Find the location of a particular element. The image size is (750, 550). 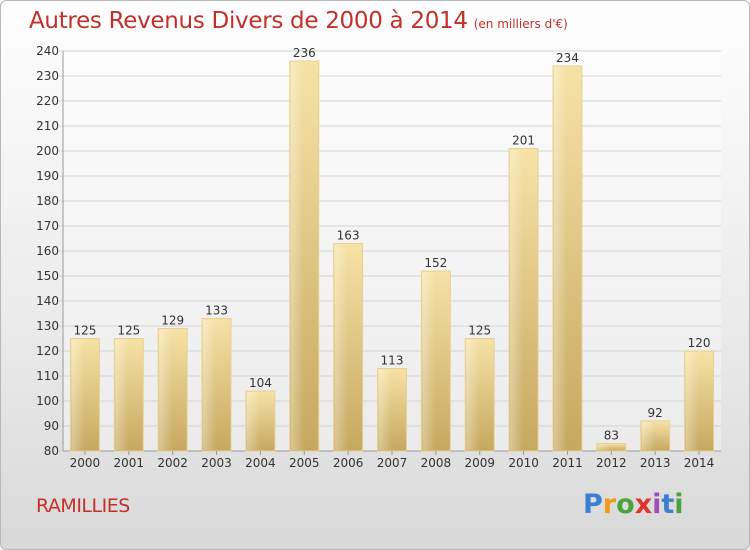

x-tick-label: 2000 is located at coordinates (85, 463).